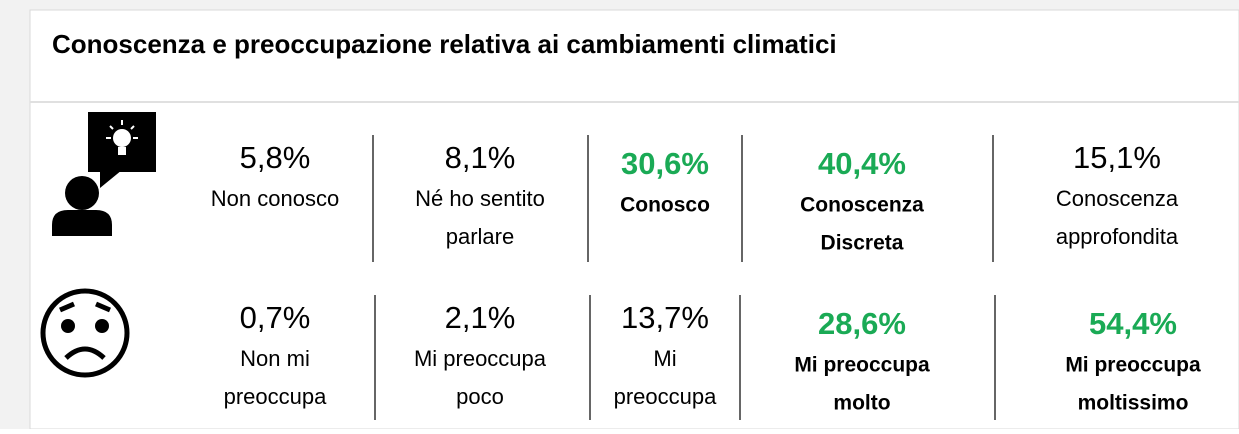 The width and height of the screenshot is (1239, 434). Describe the element at coordinates (480, 198) in the screenshot. I see `label: Né ho sentito` at that location.